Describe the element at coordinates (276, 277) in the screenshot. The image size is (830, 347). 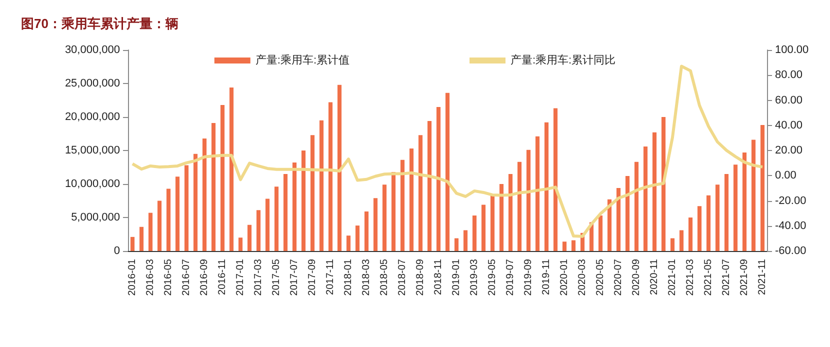
I see `x-tick-label: 2017-05` at that location.